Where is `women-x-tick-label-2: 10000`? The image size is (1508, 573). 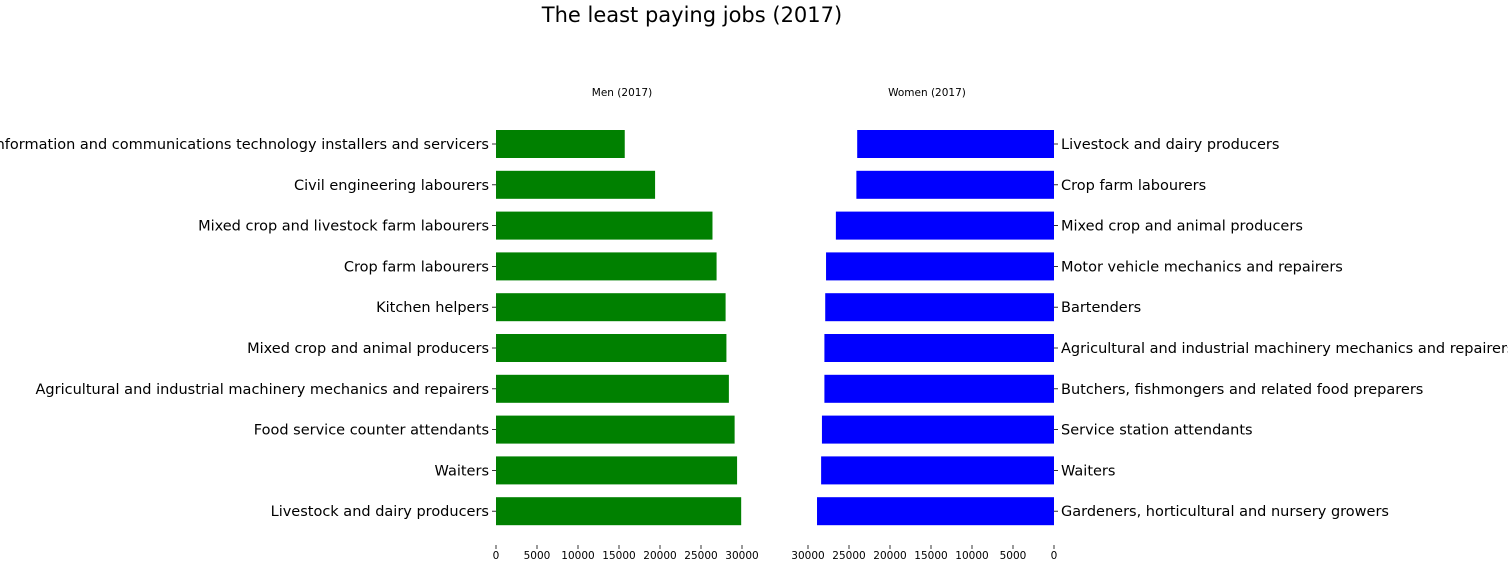
women-x-tick-label-2: 10000 is located at coordinates (971, 556).